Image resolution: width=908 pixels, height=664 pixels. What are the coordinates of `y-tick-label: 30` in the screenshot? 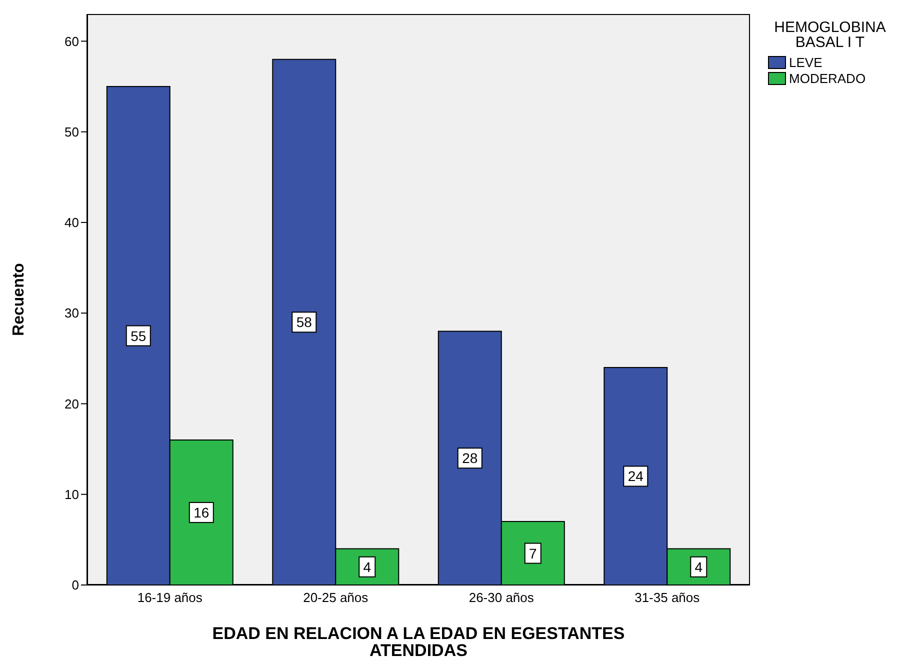 It's located at (71, 313).